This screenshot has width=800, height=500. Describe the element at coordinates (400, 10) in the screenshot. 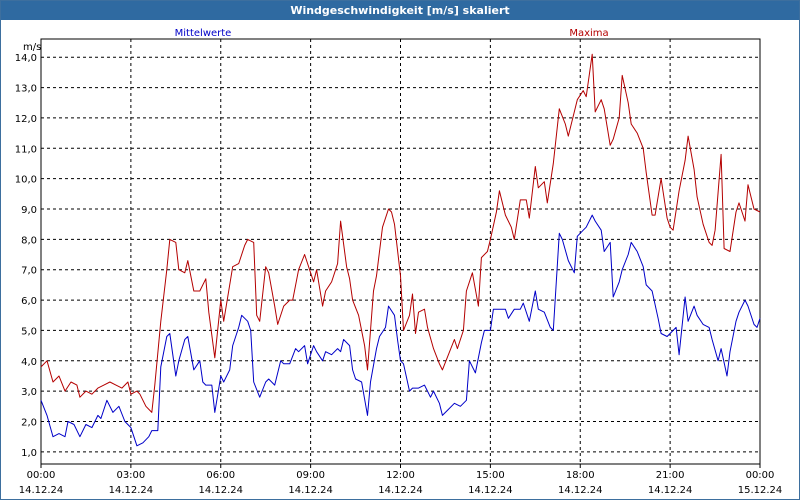

I see `chart-title: Windgeschwindigkeit [m/s] skaliert` at that location.